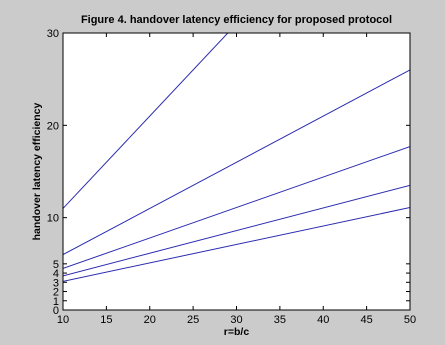  What do you see at coordinates (280, 320) in the screenshot?
I see `x-tick-label: 35` at bounding box center [280, 320].